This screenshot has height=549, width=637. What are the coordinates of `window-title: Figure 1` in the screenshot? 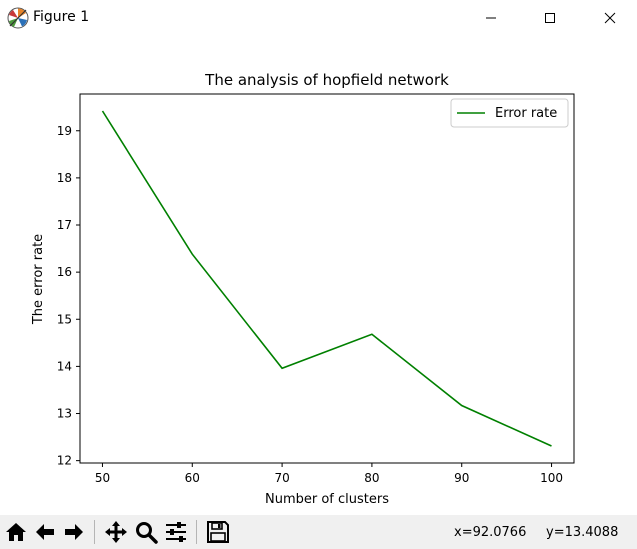 It's located at (61, 17).